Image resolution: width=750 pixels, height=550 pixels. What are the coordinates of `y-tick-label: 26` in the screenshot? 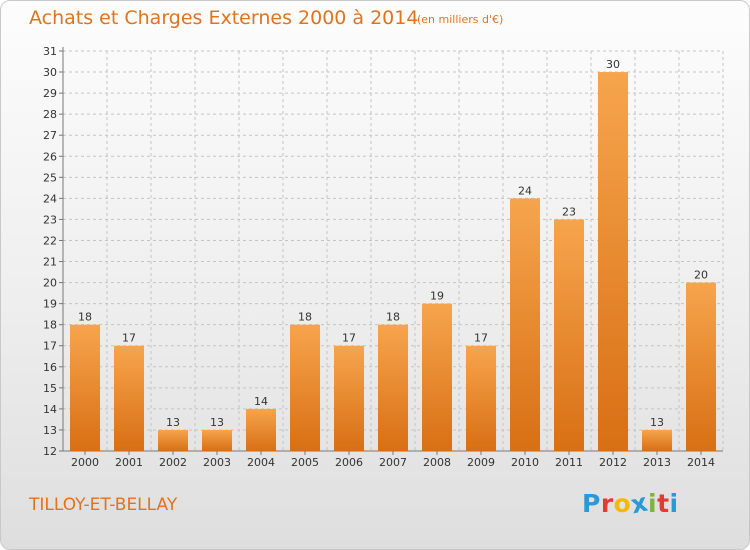 It's located at (50, 156).